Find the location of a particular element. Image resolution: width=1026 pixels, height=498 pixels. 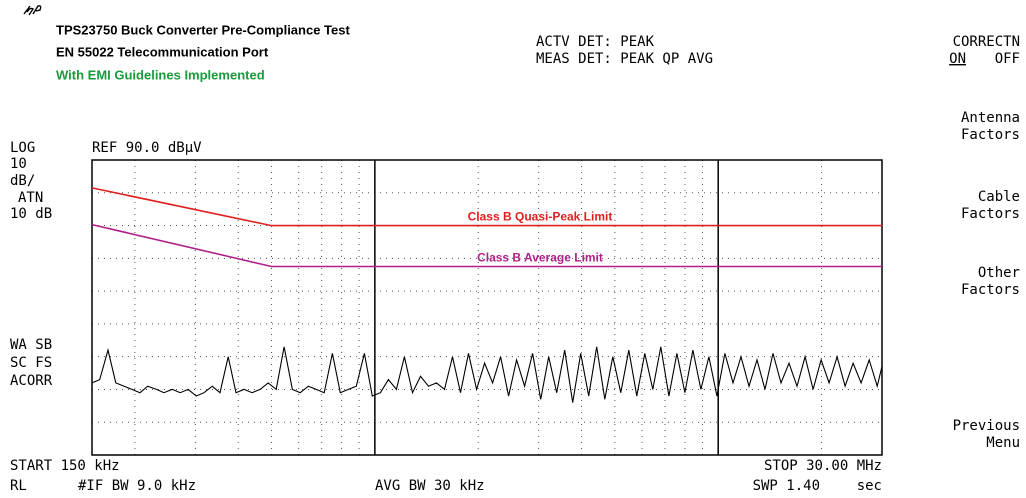

avg-bw: AVG BW 30 kHz is located at coordinates (430, 486).